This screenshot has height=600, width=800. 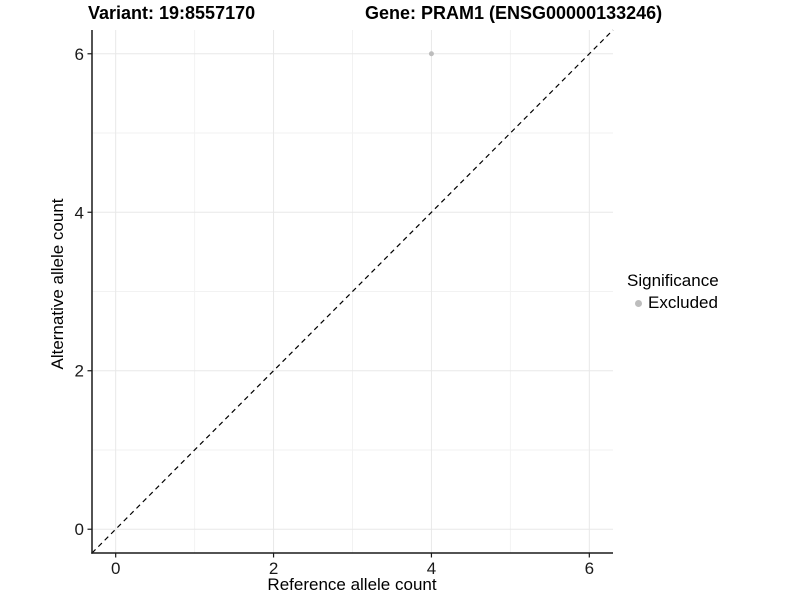 What do you see at coordinates (638, 303) in the screenshot?
I see `excluded-circle-icon` at bounding box center [638, 303].